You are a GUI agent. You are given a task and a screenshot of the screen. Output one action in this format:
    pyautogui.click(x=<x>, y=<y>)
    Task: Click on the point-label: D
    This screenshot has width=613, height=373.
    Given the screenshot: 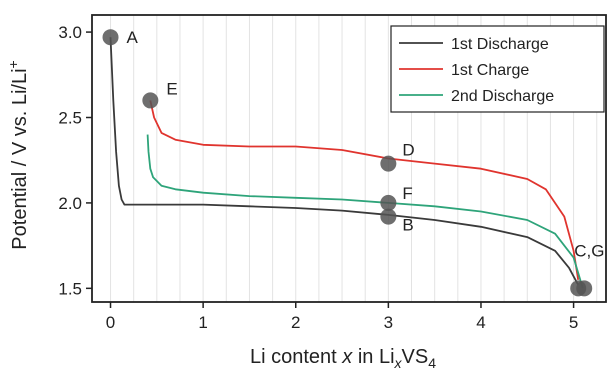 What is the action you would take?
    pyautogui.click(x=408, y=150)
    